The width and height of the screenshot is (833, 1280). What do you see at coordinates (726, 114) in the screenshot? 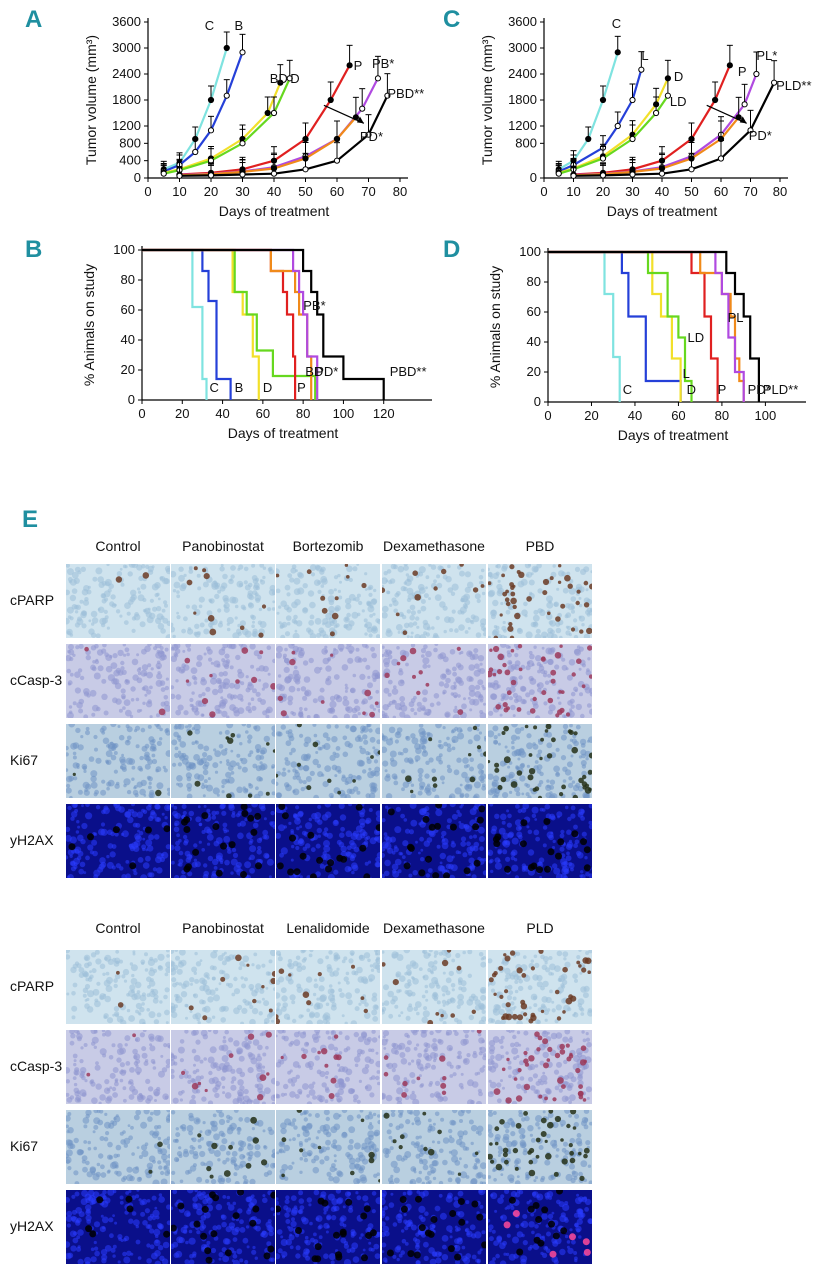
I see `pd-arrow` at bounding box center [726, 114].